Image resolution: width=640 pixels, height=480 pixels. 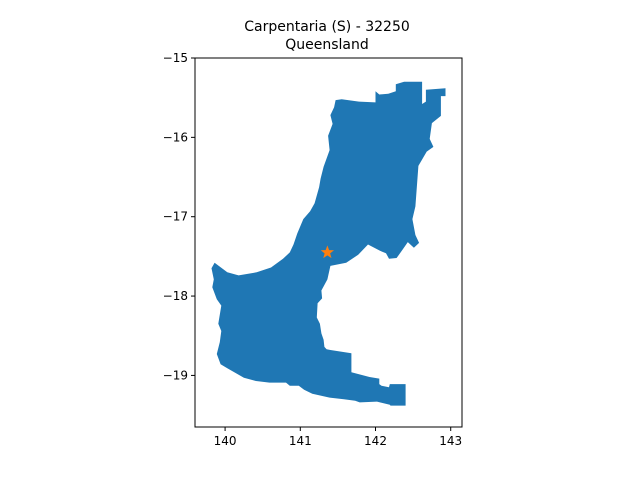 What do you see at coordinates (327, 45) in the screenshot?
I see `map-title-line-2: Queensland` at bounding box center [327, 45].